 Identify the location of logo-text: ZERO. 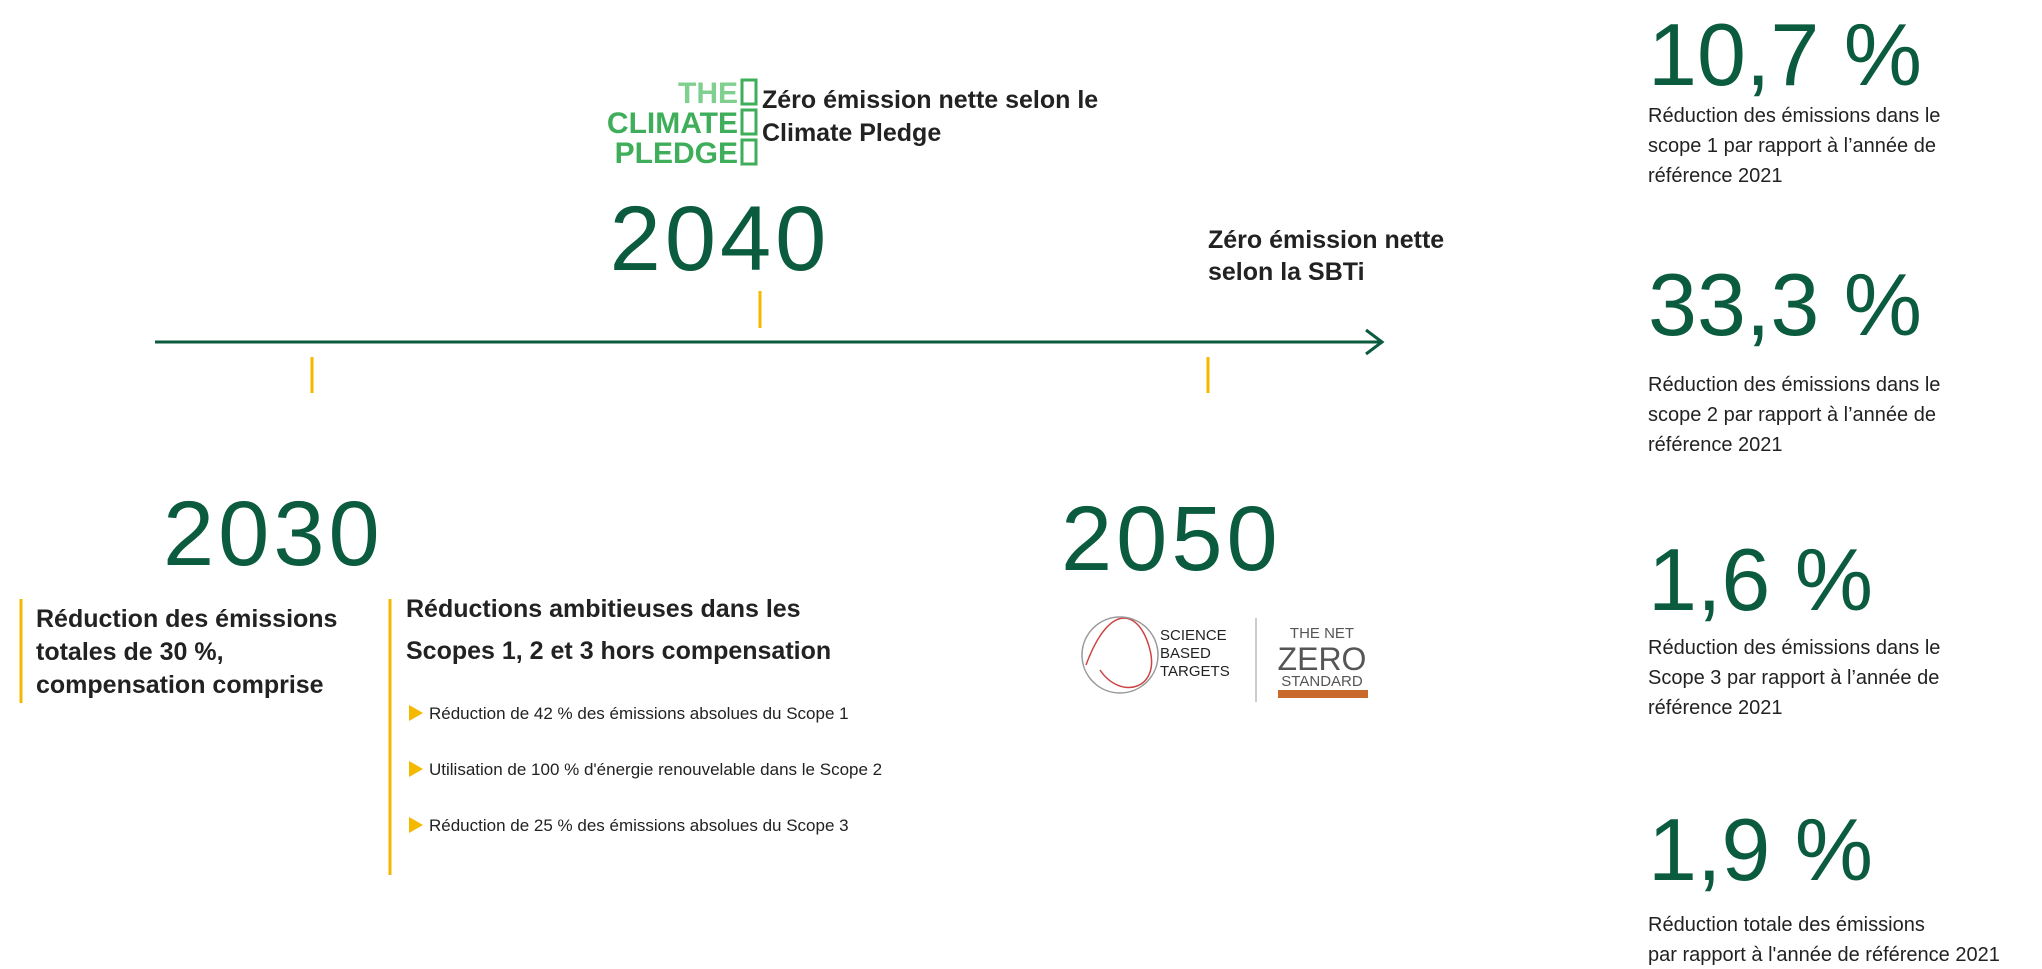
(1322, 659).